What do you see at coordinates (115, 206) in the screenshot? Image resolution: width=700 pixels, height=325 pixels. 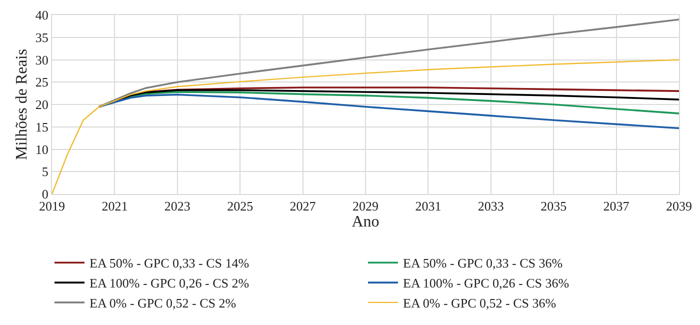 I see `x-tick-label: 2021` at bounding box center [115, 206].